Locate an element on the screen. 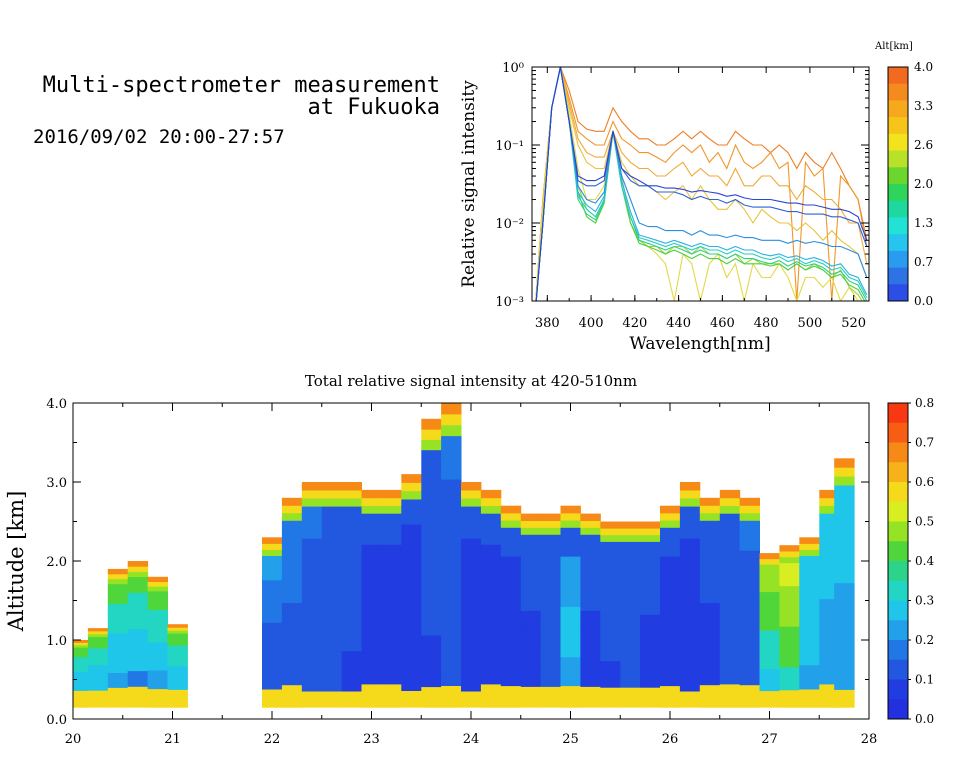 Image resolution: width=960 pixels, height=770 pixels. spectrum-x-tick-label: 380 is located at coordinates (547, 323).